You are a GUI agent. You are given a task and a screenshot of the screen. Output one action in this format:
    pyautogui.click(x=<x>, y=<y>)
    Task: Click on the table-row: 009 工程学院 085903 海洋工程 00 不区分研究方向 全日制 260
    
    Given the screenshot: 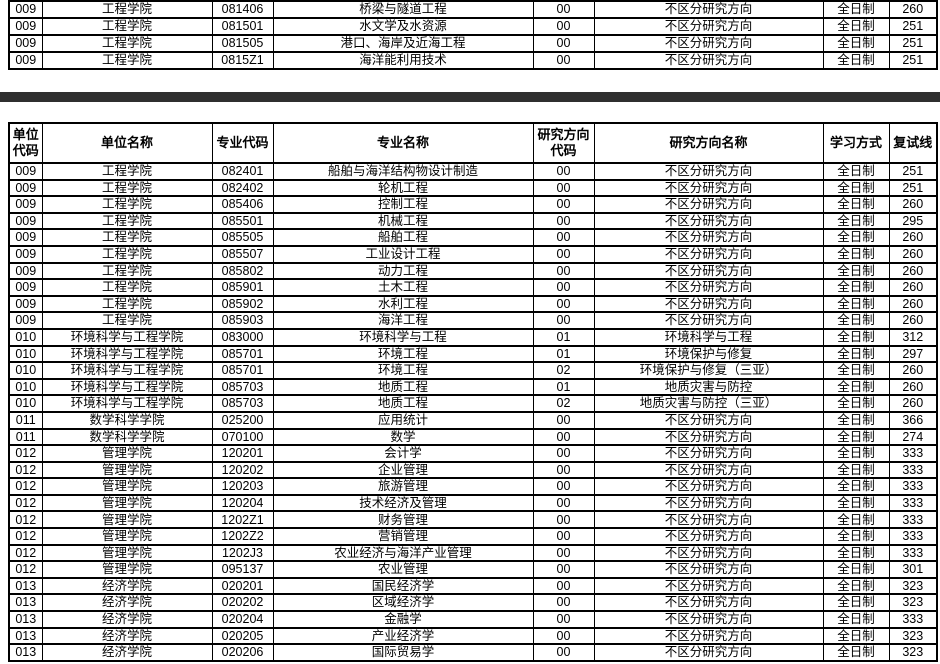 What is the action you would take?
    pyautogui.click(x=473, y=320)
    